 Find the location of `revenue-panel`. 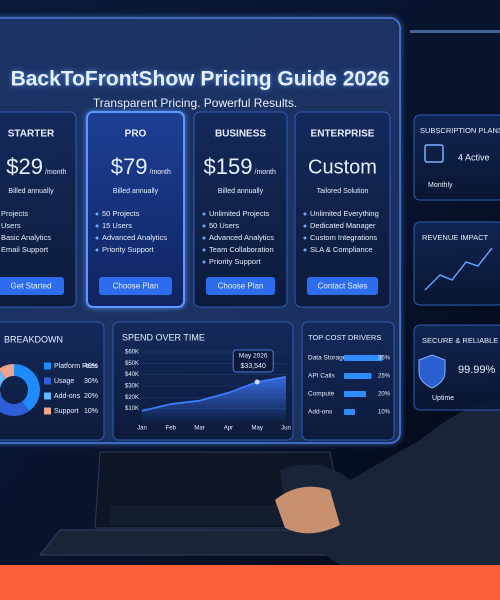

revenue-panel is located at coordinates (456, 263).